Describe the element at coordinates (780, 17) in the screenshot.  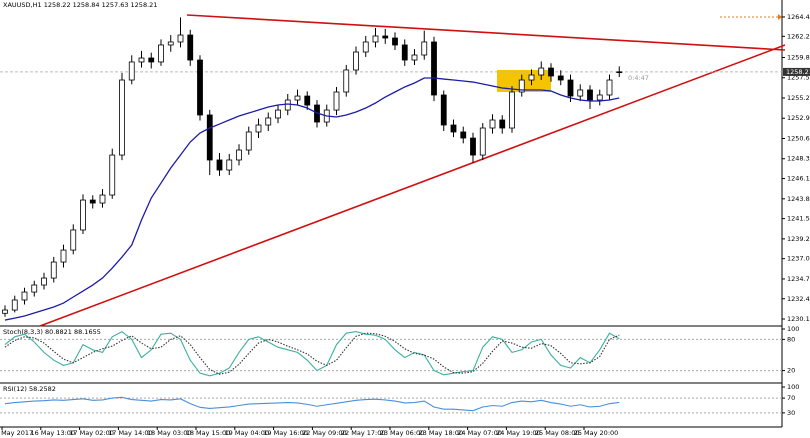
I see `arrow-head` at that location.